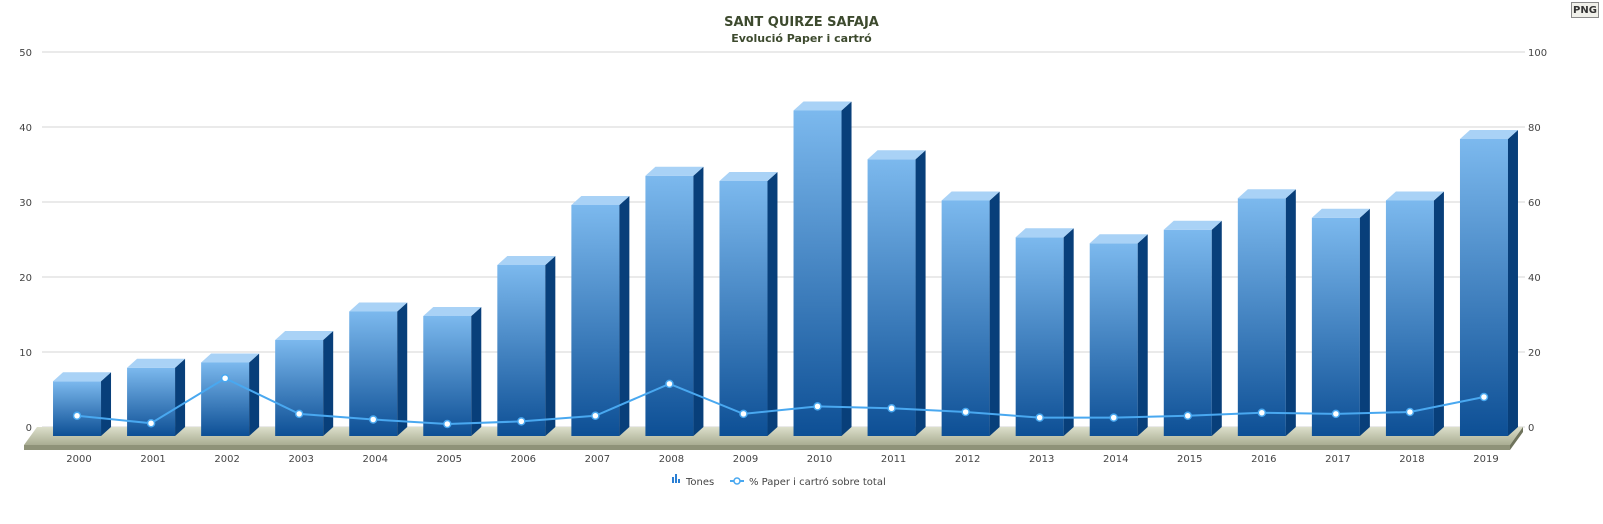  Describe the element at coordinates (597, 459) in the screenshot. I see `x-tick-label: 2007` at that location.